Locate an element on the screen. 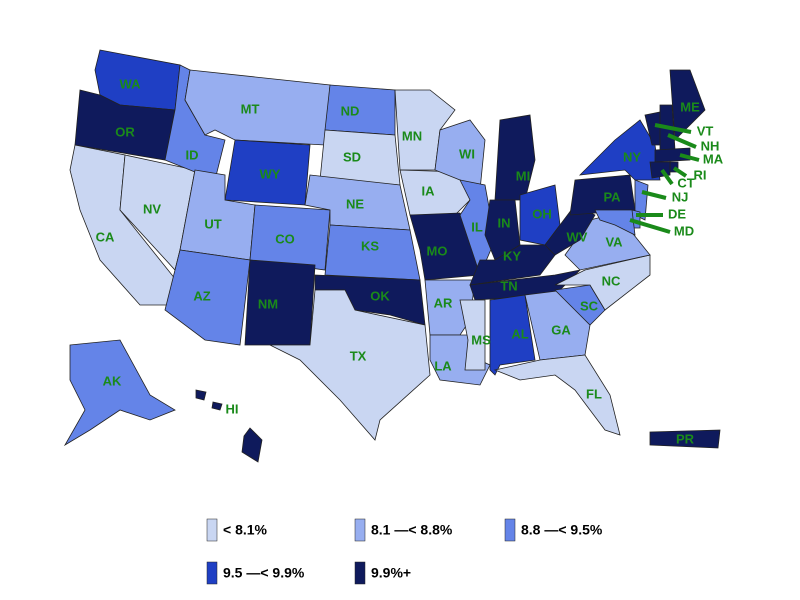 This screenshot has height=600, width=800. state-label: CA is located at coordinates (105, 236).